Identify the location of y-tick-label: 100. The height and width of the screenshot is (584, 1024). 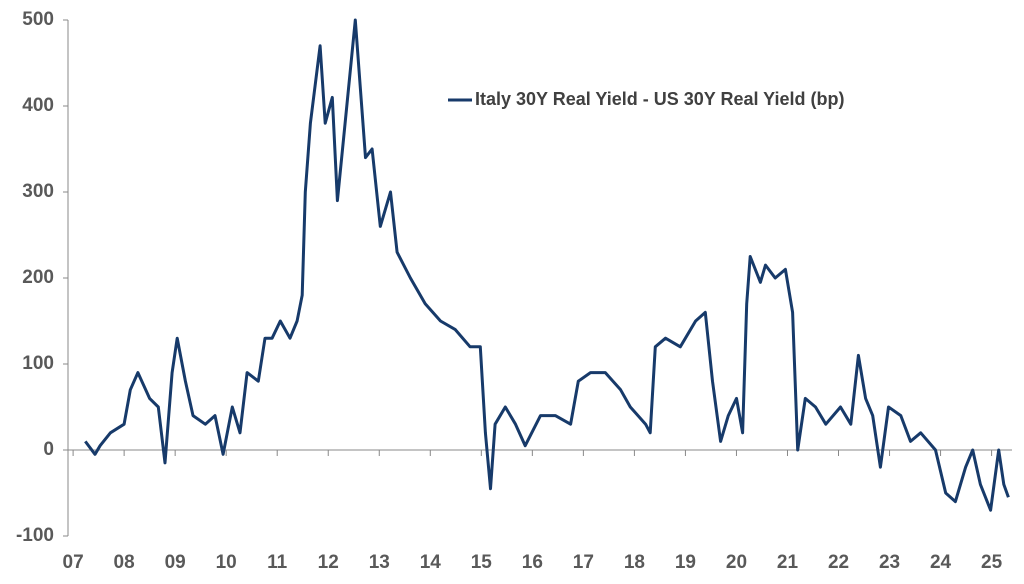
(38, 363).